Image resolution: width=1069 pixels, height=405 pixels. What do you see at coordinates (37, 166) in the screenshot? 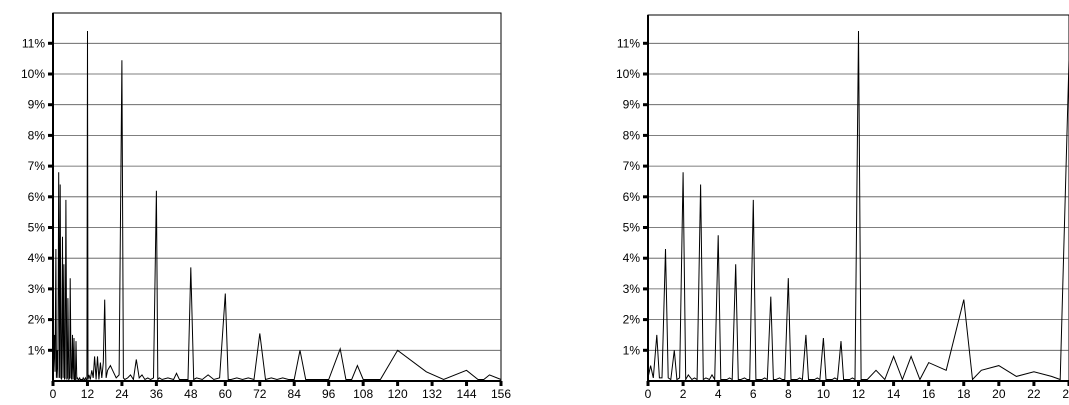
I see `left-y-tick-label: 7%` at bounding box center [37, 166].